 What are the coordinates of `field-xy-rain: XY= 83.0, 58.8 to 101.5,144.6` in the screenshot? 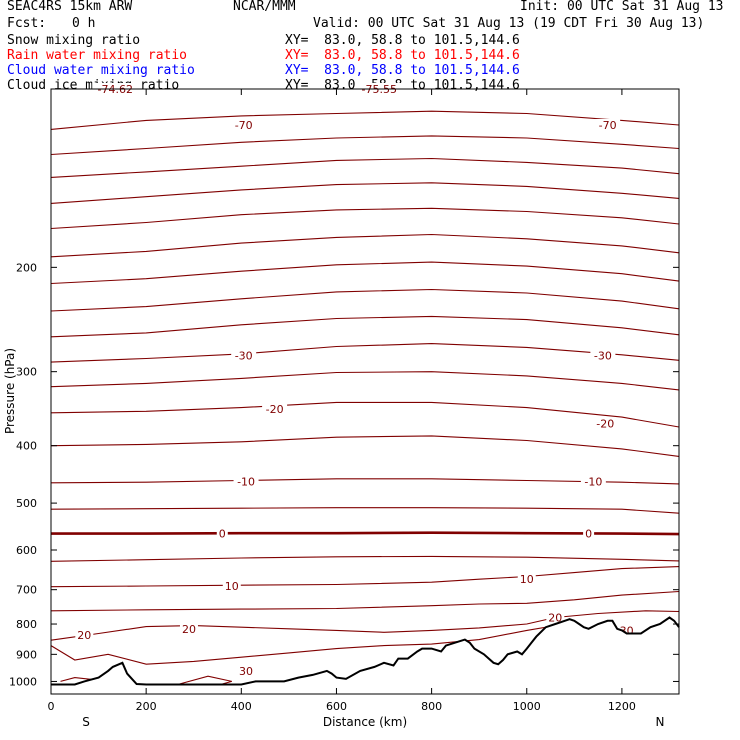 It's located at (402, 55).